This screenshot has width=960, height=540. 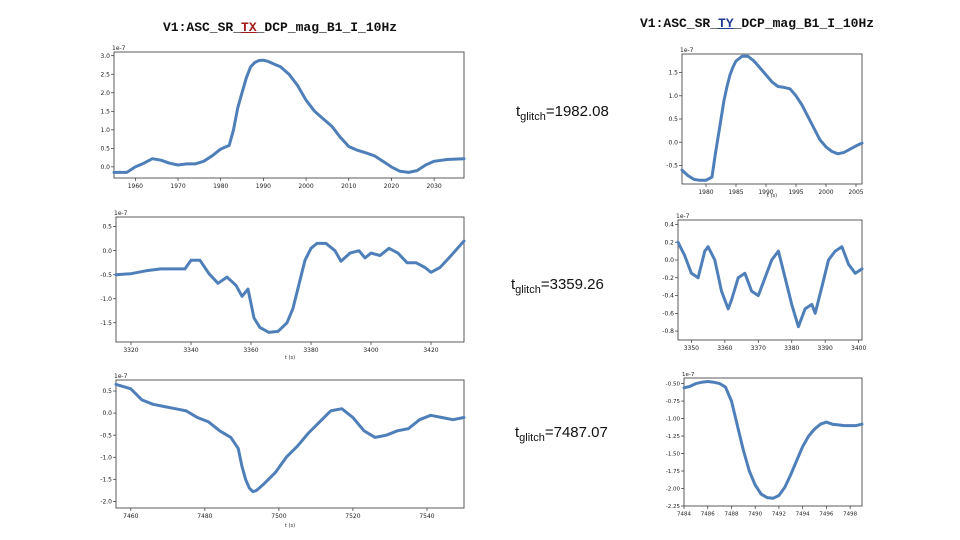 I want to click on y-tick-label: -0.4, so click(x=668, y=296).